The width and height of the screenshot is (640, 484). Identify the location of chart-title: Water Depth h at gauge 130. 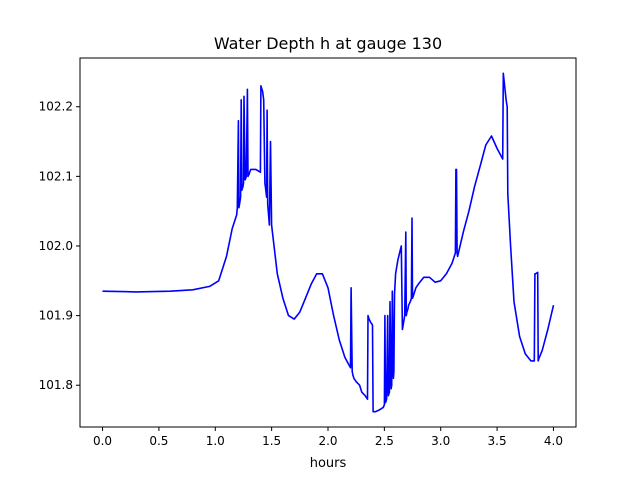
(328, 43).